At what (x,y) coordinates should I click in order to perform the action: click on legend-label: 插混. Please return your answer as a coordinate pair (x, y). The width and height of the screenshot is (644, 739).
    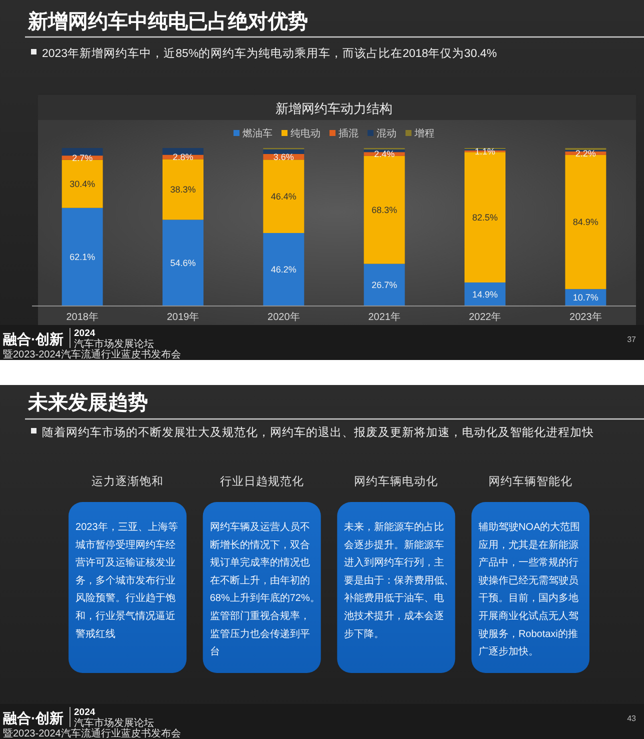
    Looking at the image, I should click on (348, 134).